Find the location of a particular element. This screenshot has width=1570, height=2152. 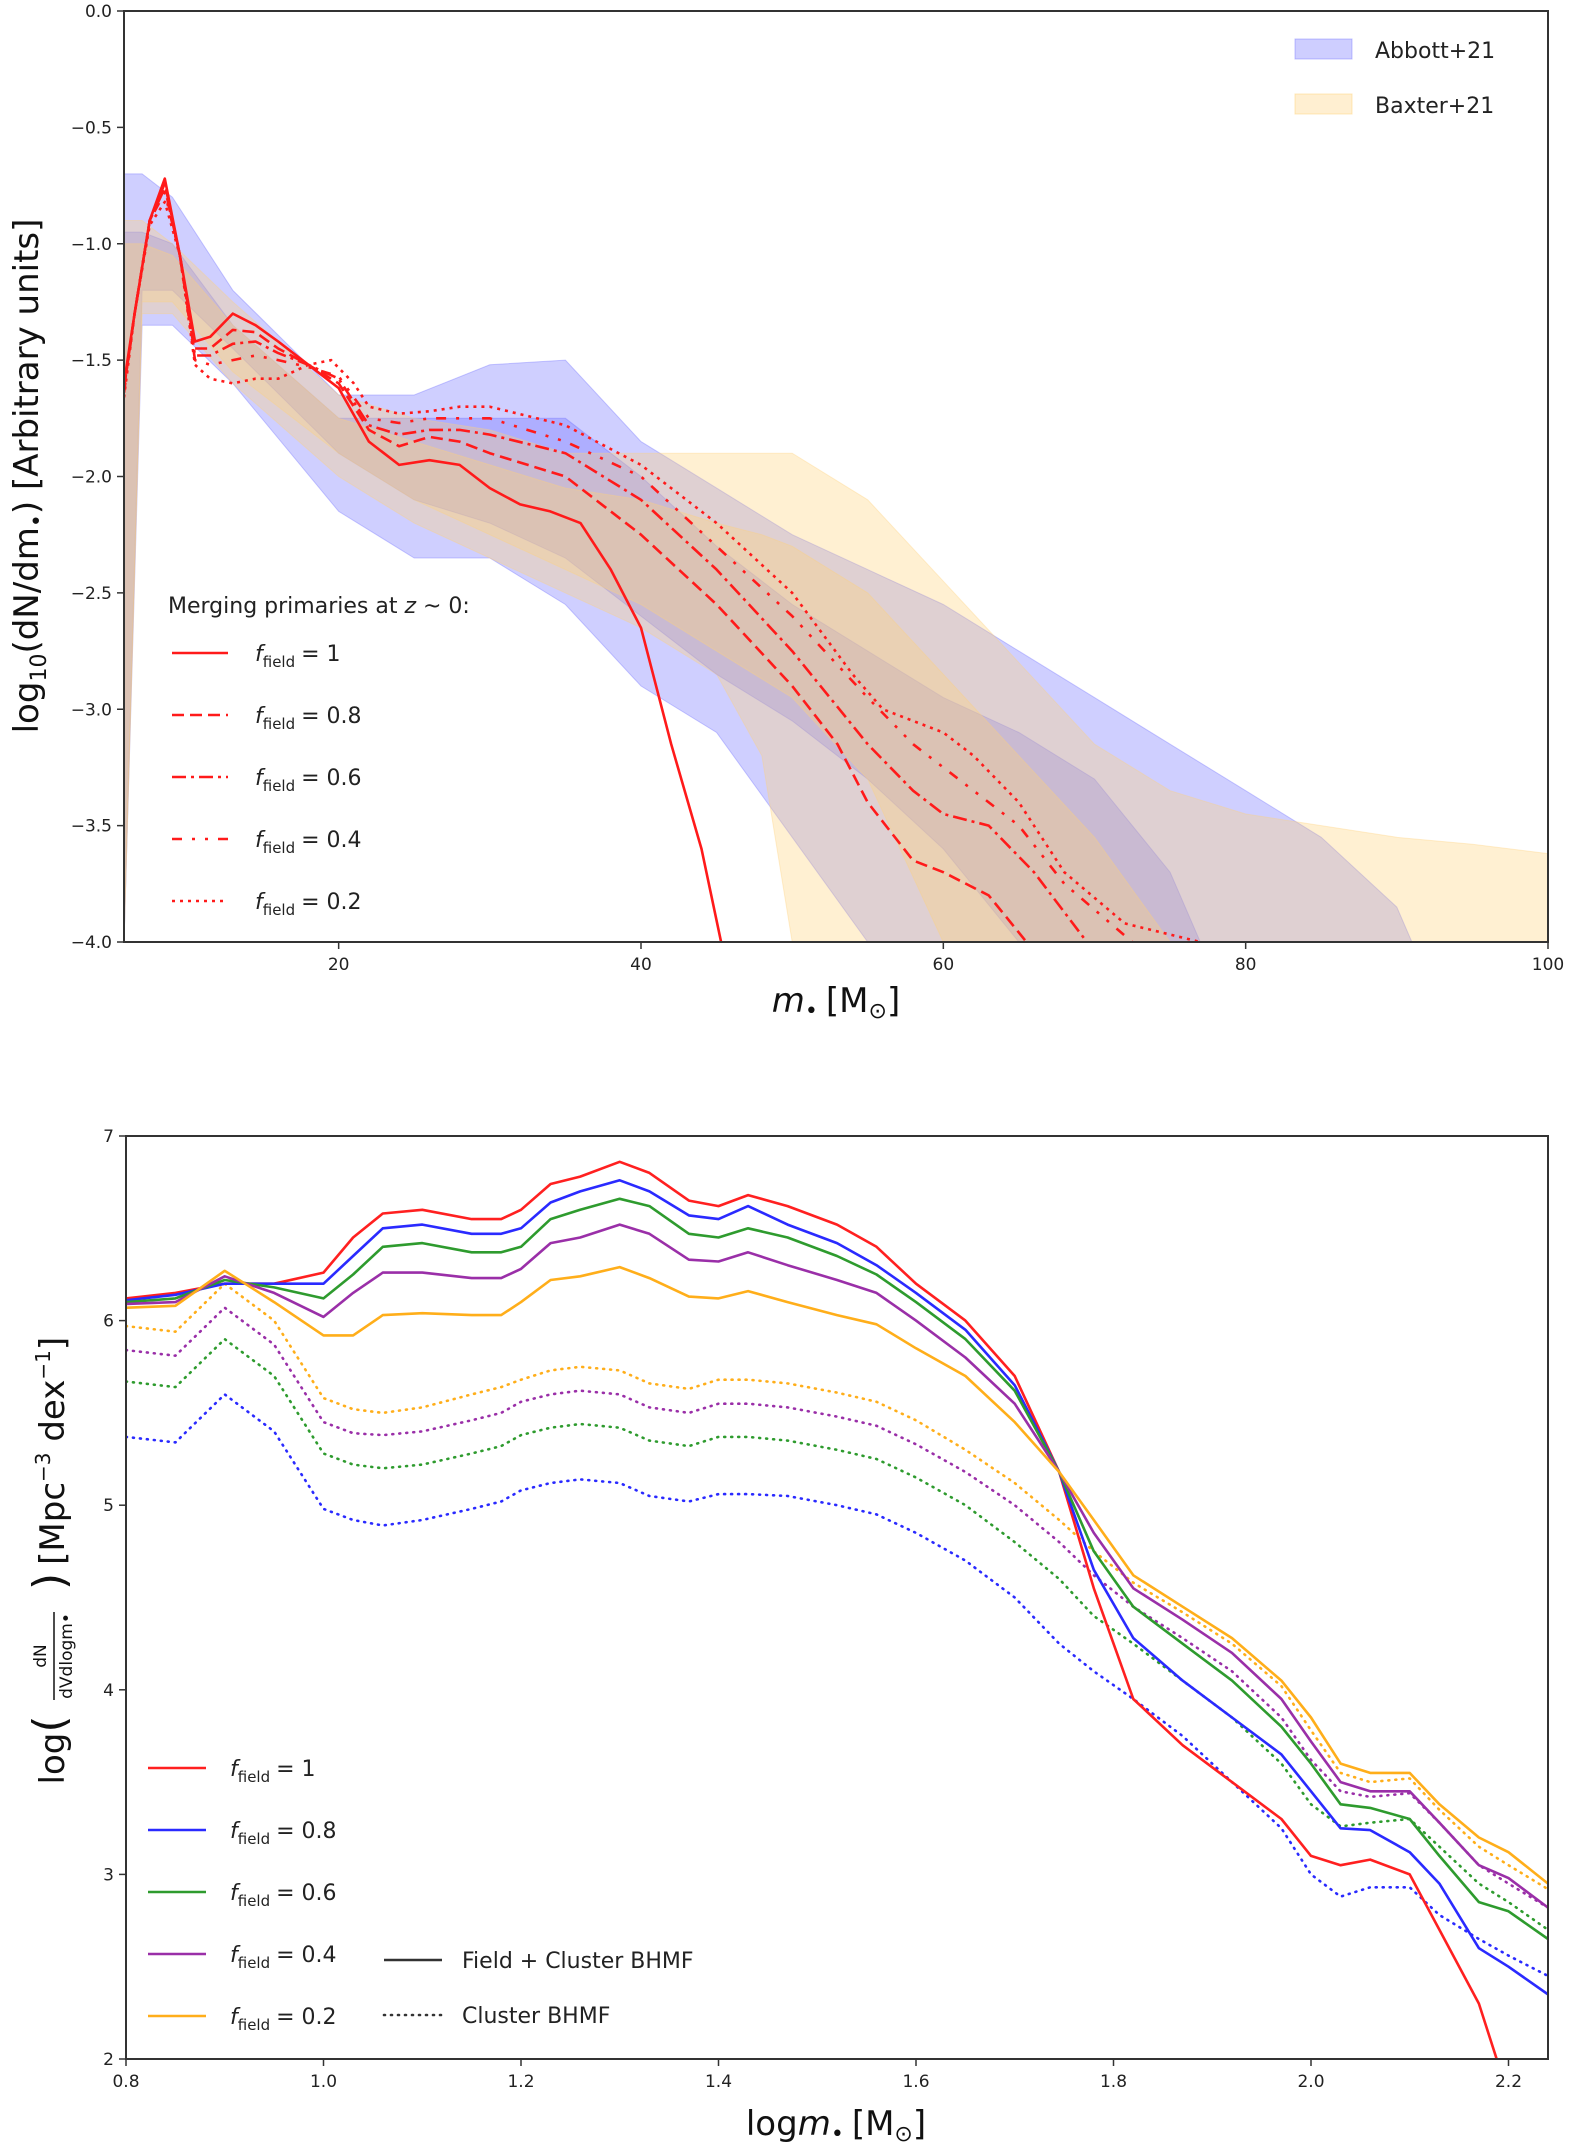

x-tick-label: 1.8 is located at coordinates (1113, 2082).